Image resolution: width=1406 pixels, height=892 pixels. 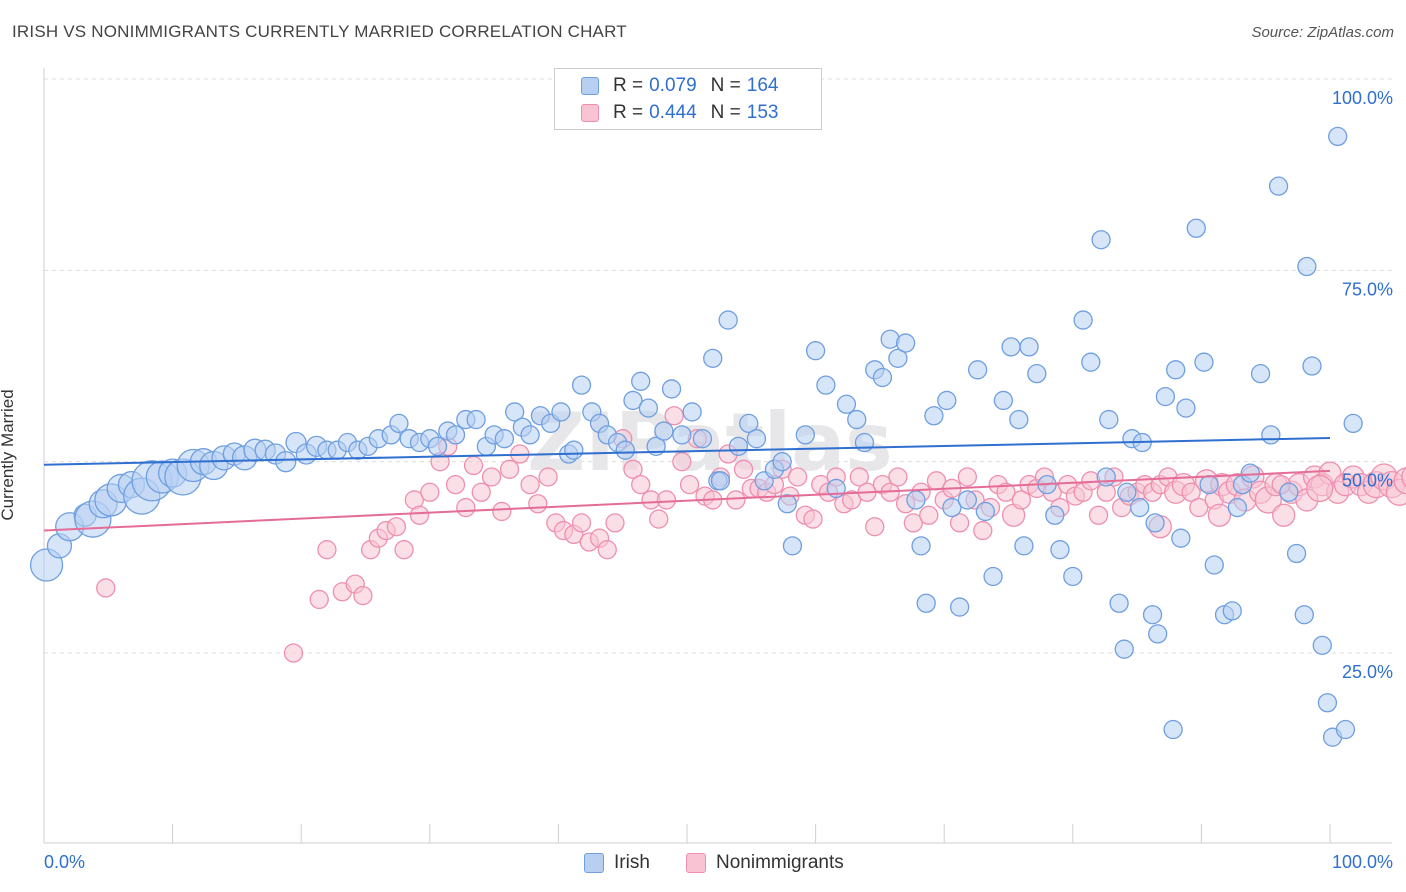 What do you see at coordinates (1362, 862) in the screenshot?
I see `x-tick-label-max: 100.0%` at bounding box center [1362, 862].